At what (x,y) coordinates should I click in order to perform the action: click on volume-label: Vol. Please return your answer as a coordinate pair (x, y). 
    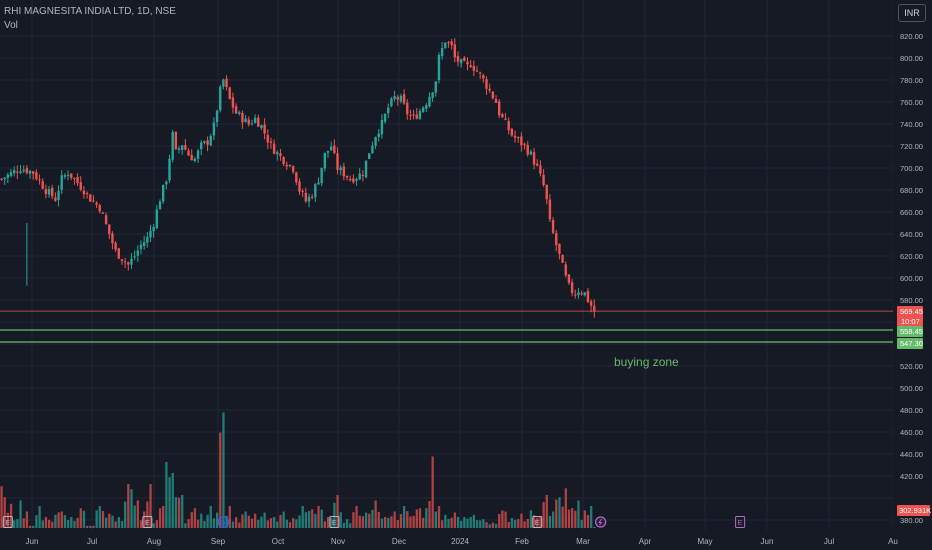
    Looking at the image, I should click on (11, 25).